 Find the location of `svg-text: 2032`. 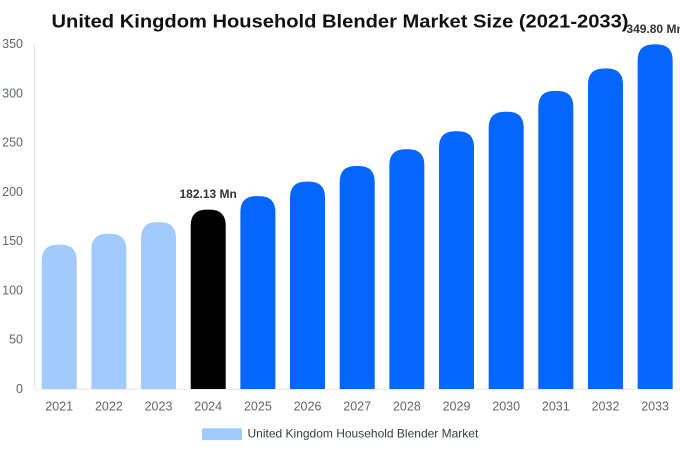

svg-text: 2032 is located at coordinates (606, 407).